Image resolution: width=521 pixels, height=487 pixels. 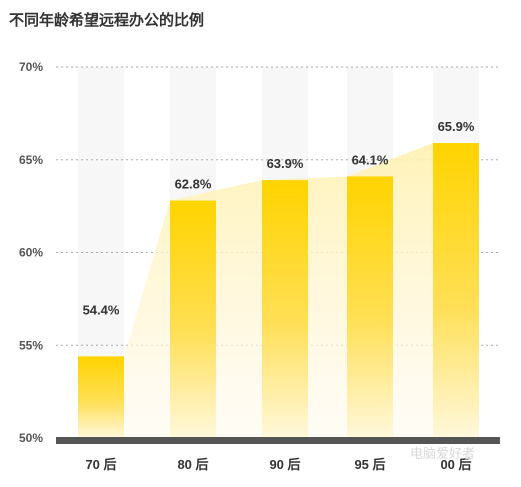 I want to click on data-label: 62.8%, so click(x=193, y=184).